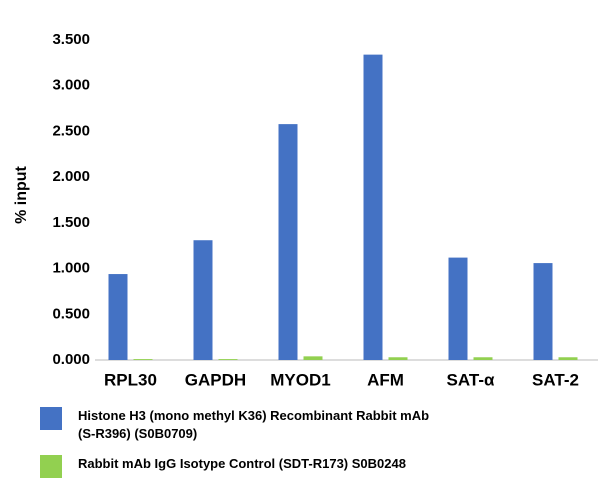  Describe the element at coordinates (471, 379) in the screenshot. I see `x-tick-label: SAT-α` at that location.